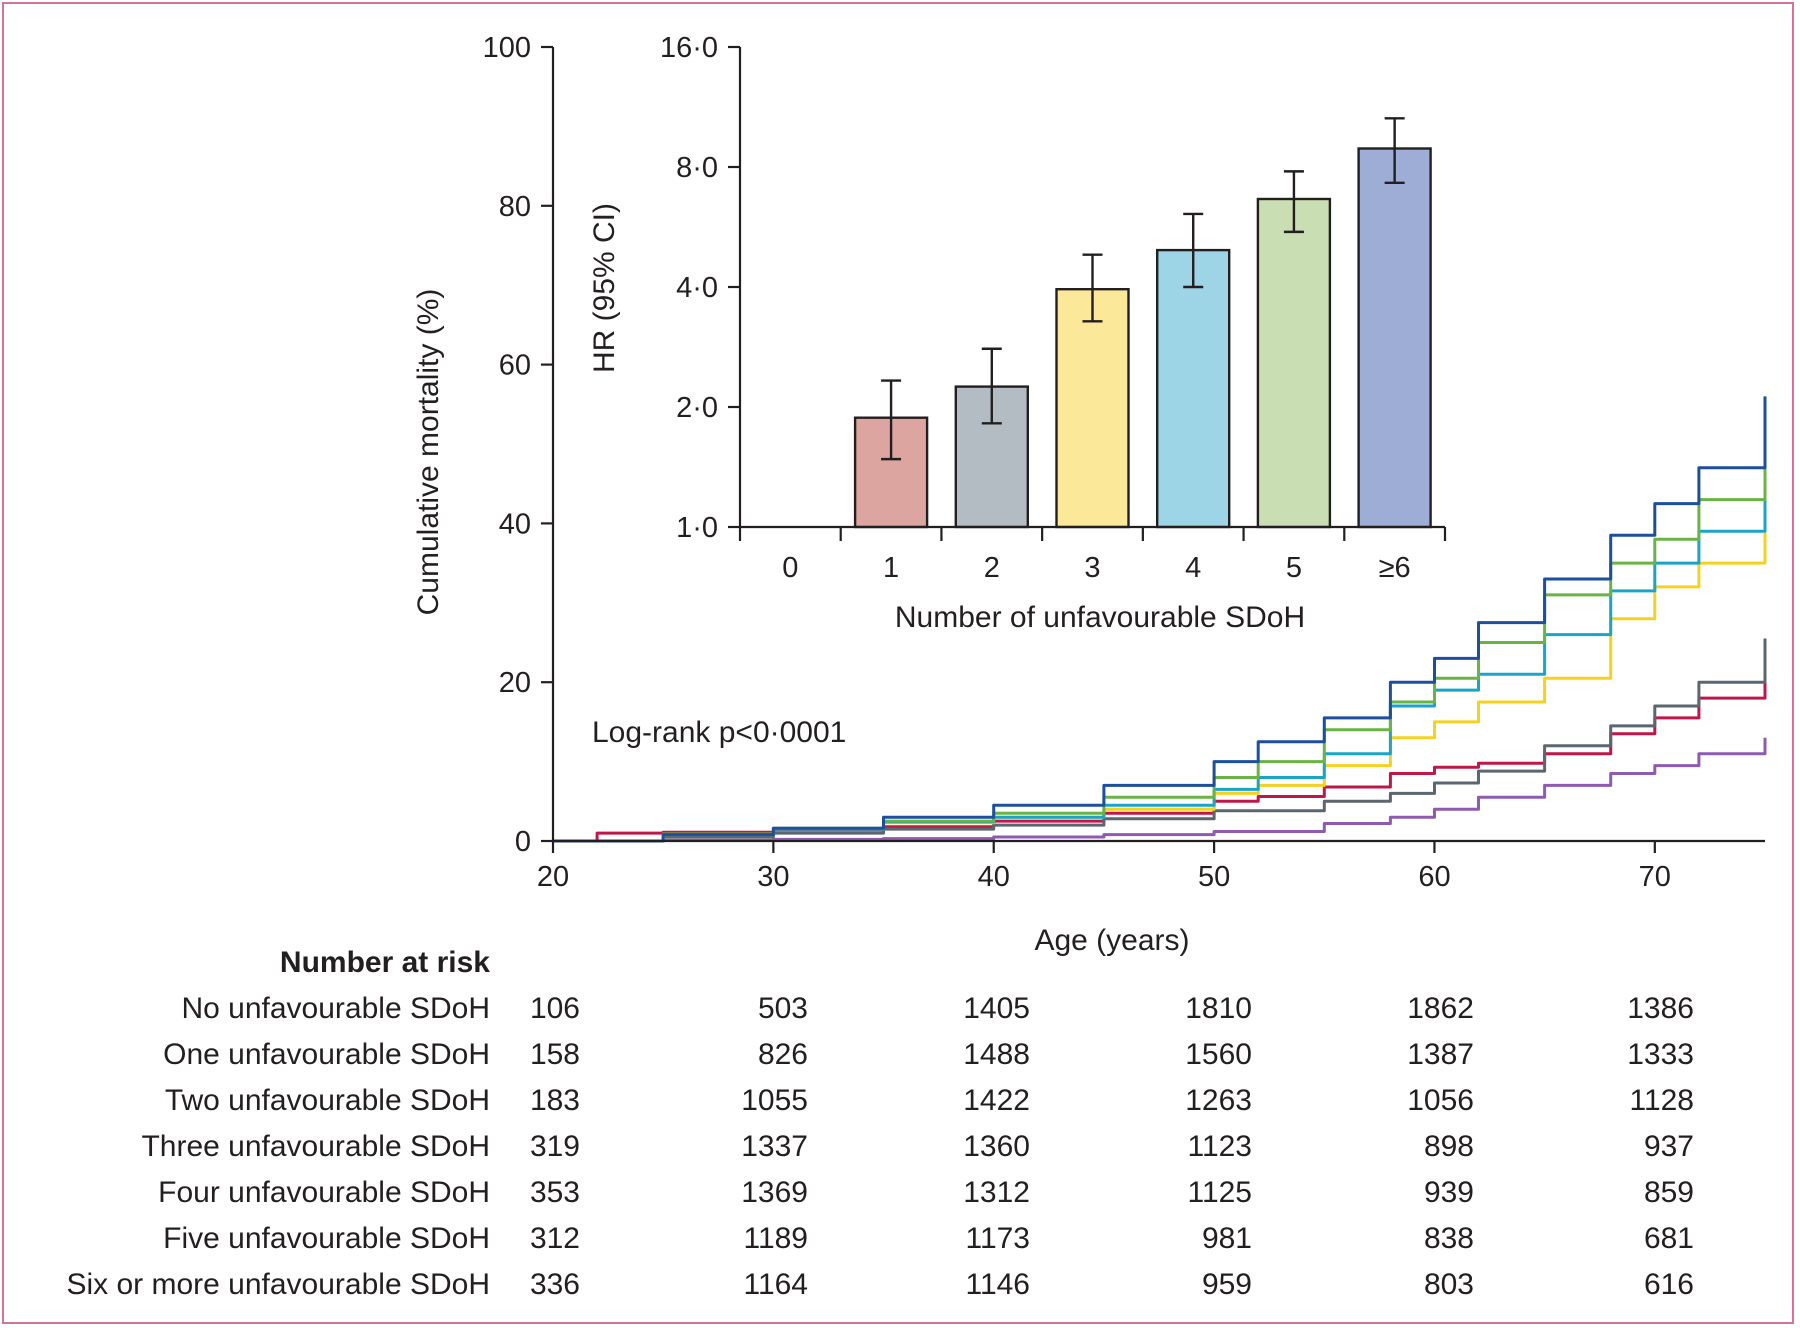 Image resolution: width=1800 pixels, height=1330 pixels. I want to click on inset-y-tick-label: 1·0, so click(697, 528).